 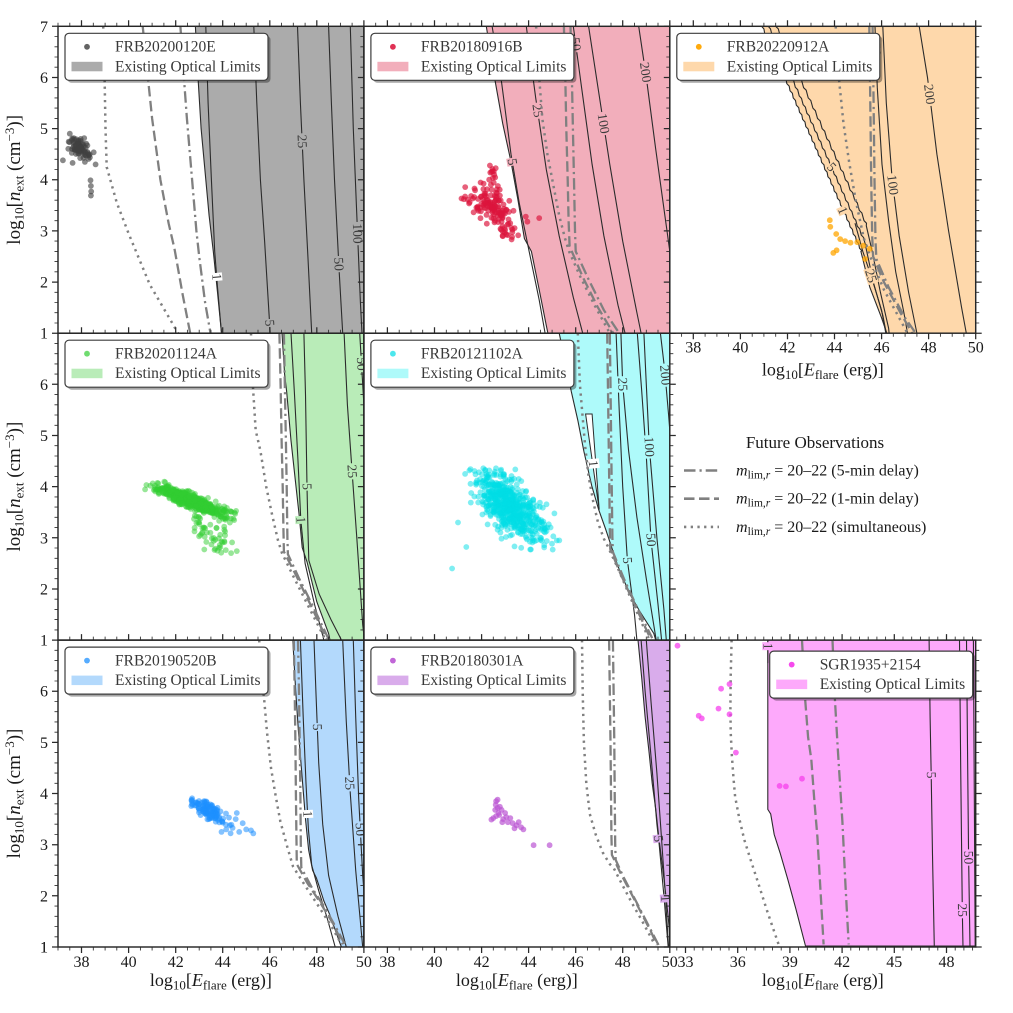 I want to click on svg-text: 33, so click(x=686, y=962).